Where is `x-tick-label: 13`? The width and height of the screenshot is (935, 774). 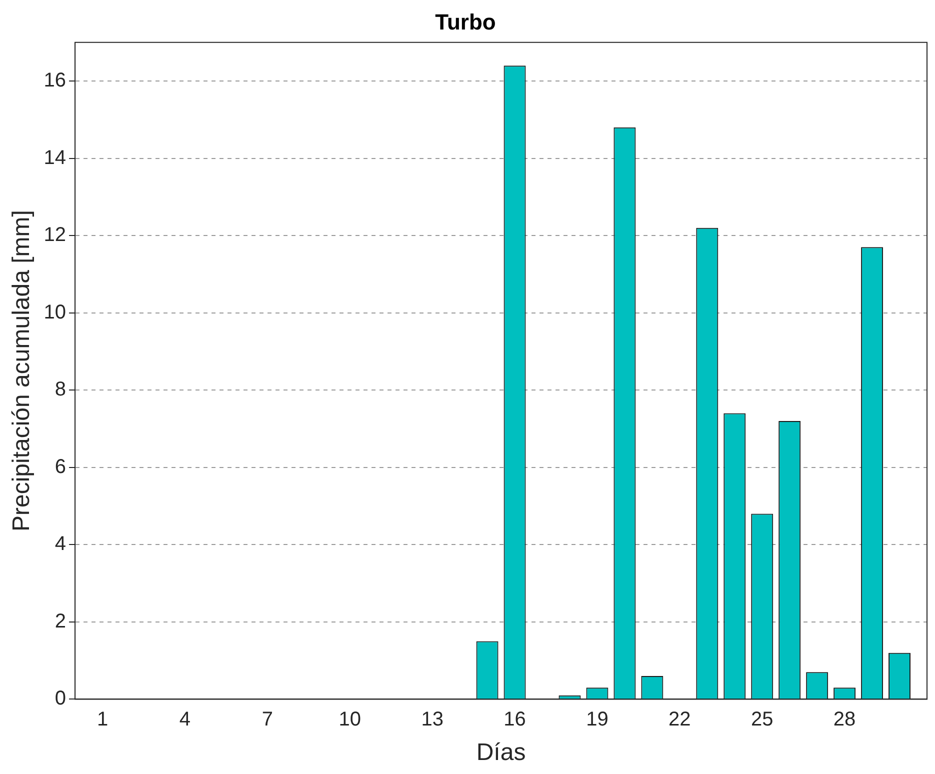
x-tick-label: 13 is located at coordinates (432, 719).